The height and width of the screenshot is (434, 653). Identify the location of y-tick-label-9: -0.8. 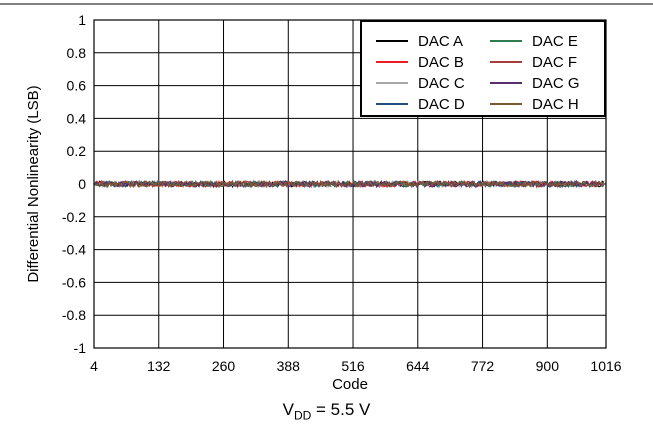
(74, 315).